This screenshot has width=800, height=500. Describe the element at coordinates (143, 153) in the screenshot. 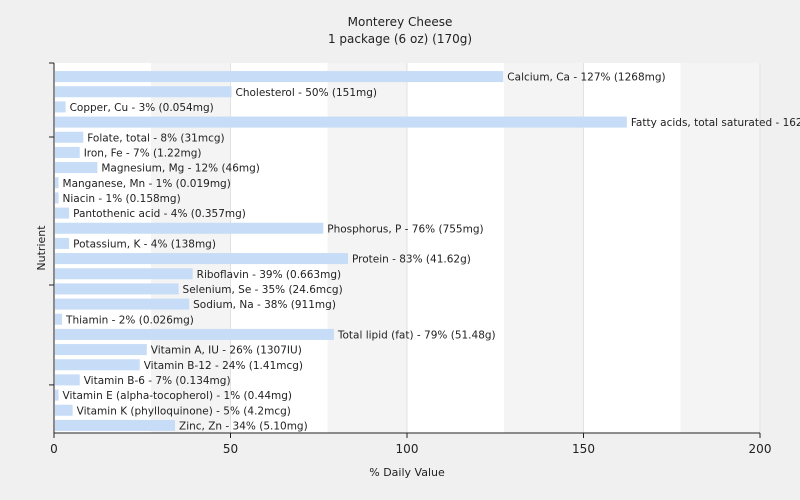

I see `bar-label: Iron, Fe - 7% (1.22mg)` at that location.